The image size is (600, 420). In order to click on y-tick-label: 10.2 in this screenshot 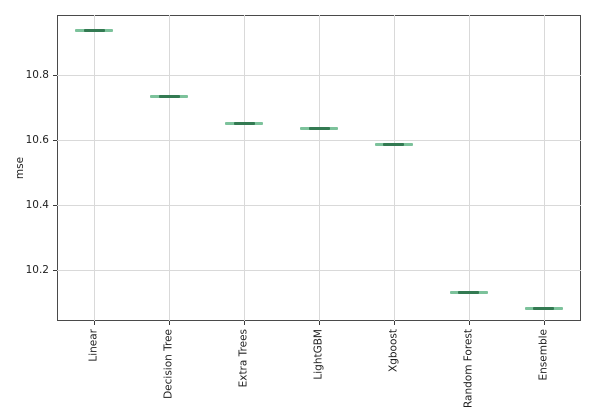, I will do `click(37, 270)`.